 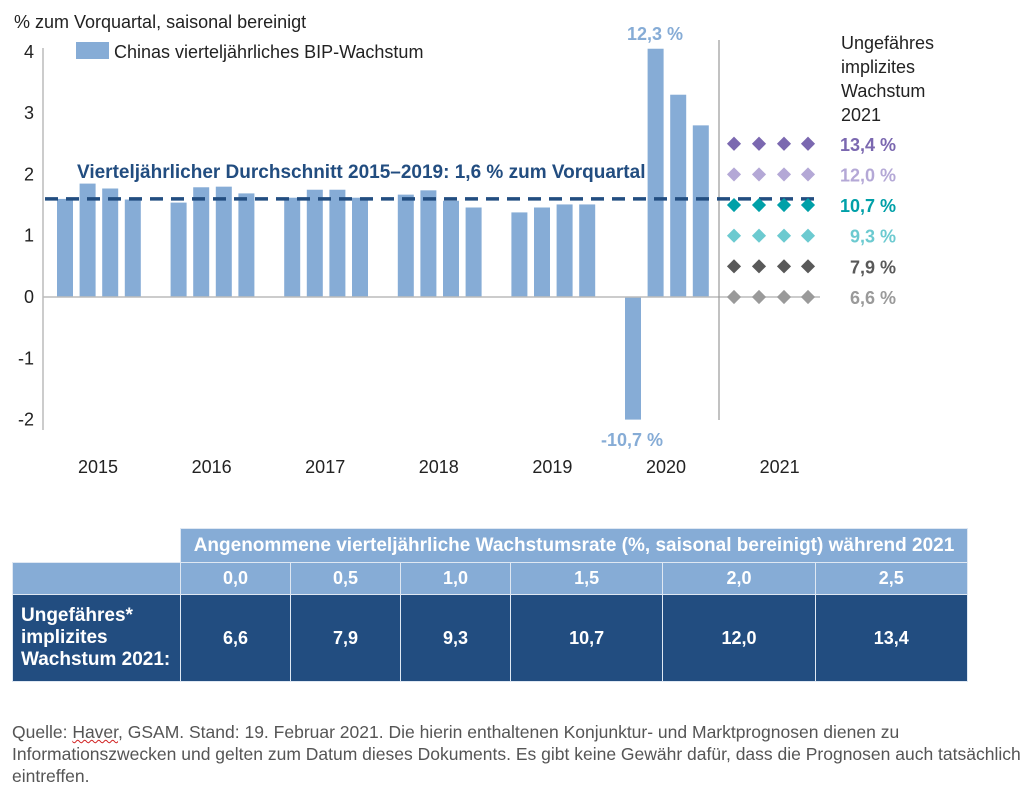 What do you see at coordinates (655, 34) in the screenshot?
I see `max-label: 12,3 %` at bounding box center [655, 34].